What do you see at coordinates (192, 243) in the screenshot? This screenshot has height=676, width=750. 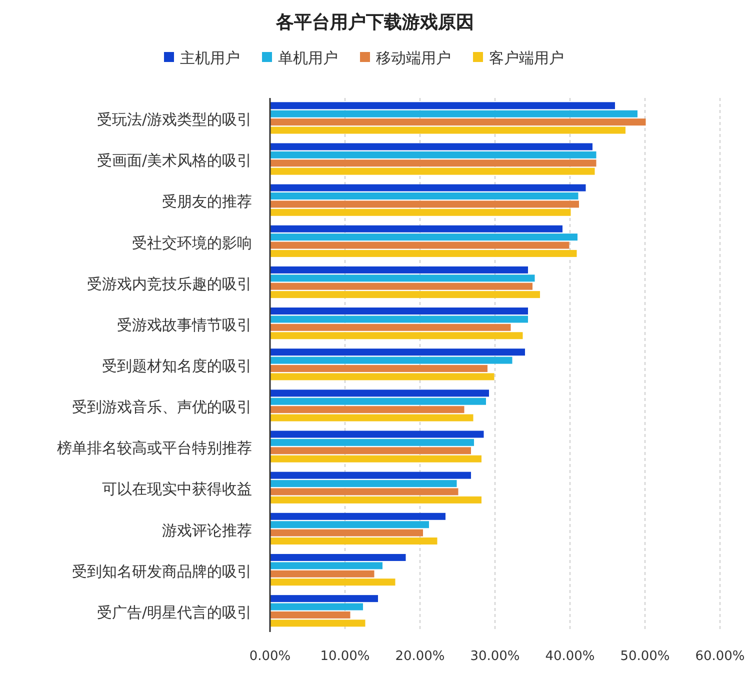 I see `y-tick-label: 受社交环境的影响` at bounding box center [192, 243].